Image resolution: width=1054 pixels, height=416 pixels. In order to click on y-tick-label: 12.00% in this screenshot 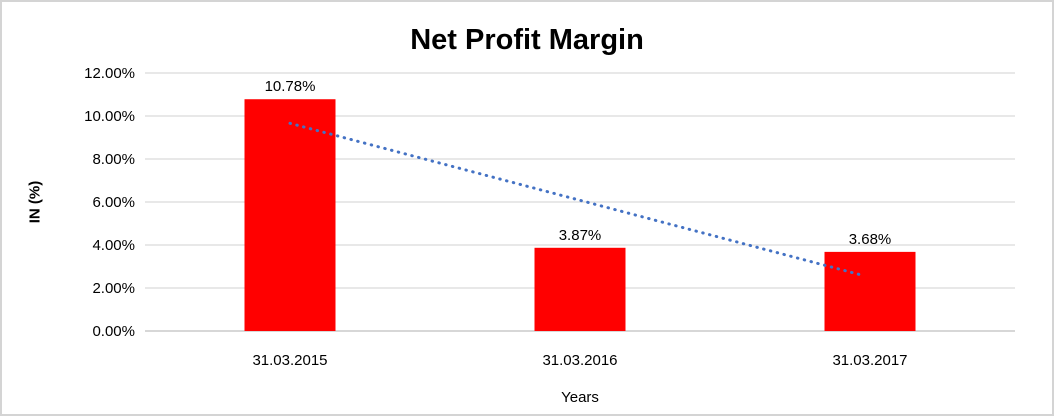, I will do `click(109, 73)`.